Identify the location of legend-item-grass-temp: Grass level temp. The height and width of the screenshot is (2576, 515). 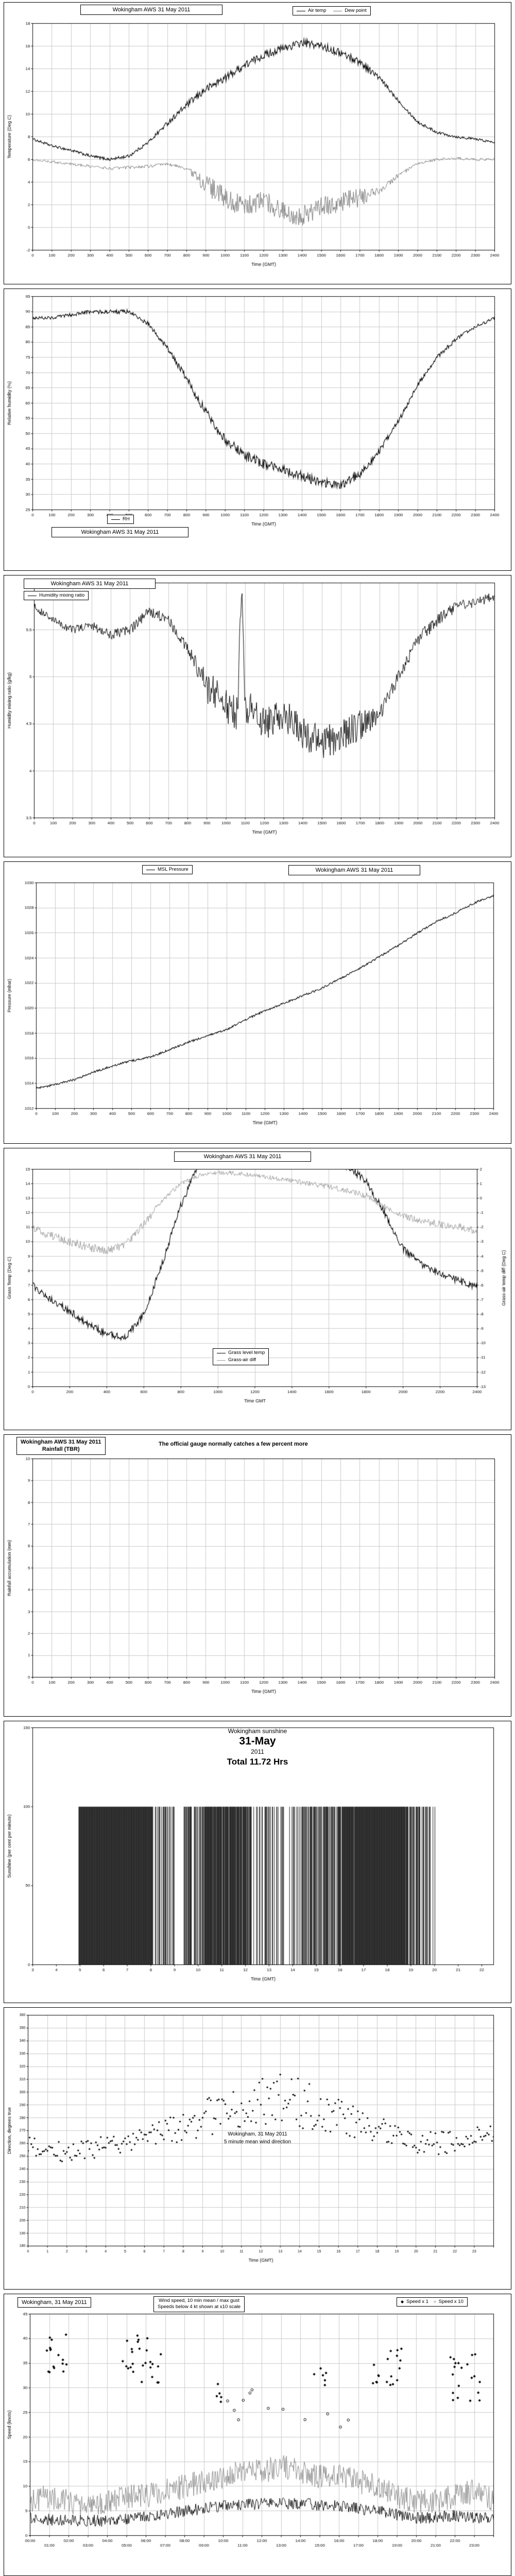
(241, 1353).